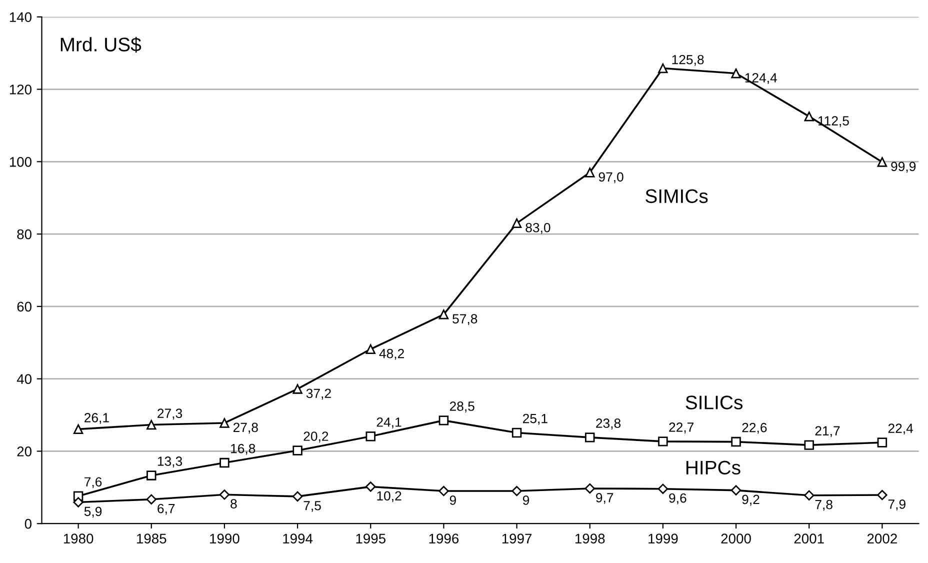 The height and width of the screenshot is (563, 928). Describe the element at coordinates (538, 228) in the screenshot. I see `data-label: 83,0` at that location.